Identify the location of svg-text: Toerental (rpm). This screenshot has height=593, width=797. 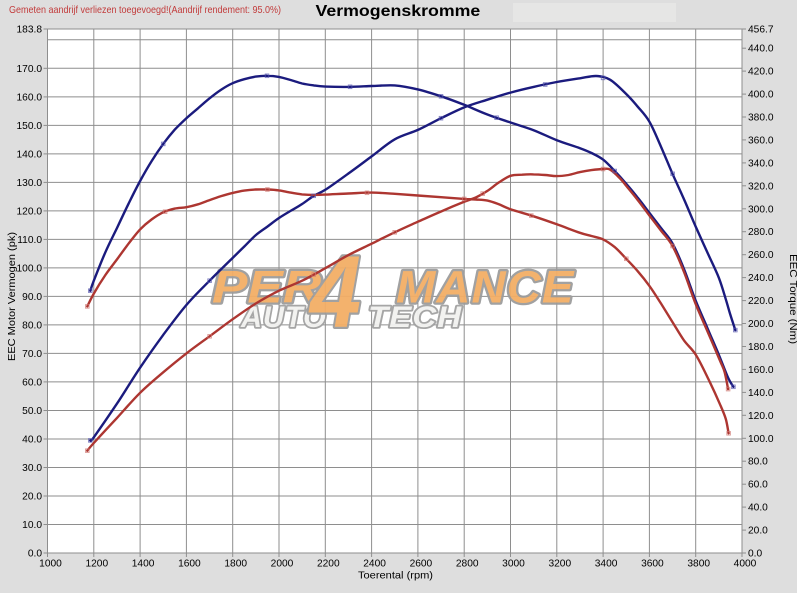
(395, 576).